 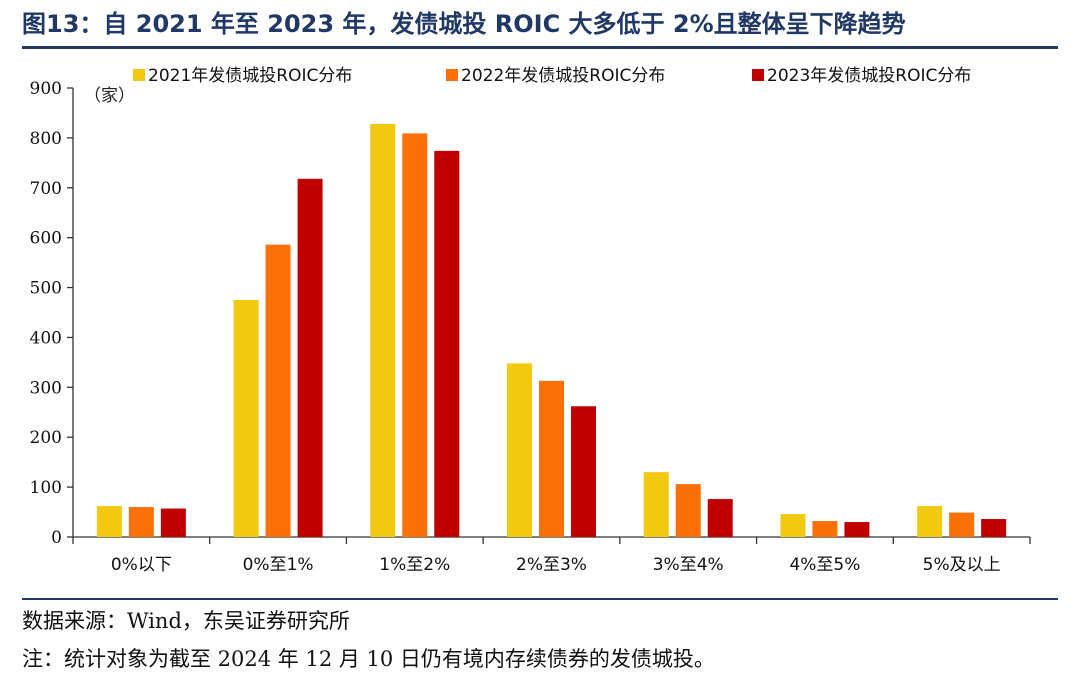 I want to click on legend-label-1: 2021年发债城投ROIC分布, so click(x=250, y=76).